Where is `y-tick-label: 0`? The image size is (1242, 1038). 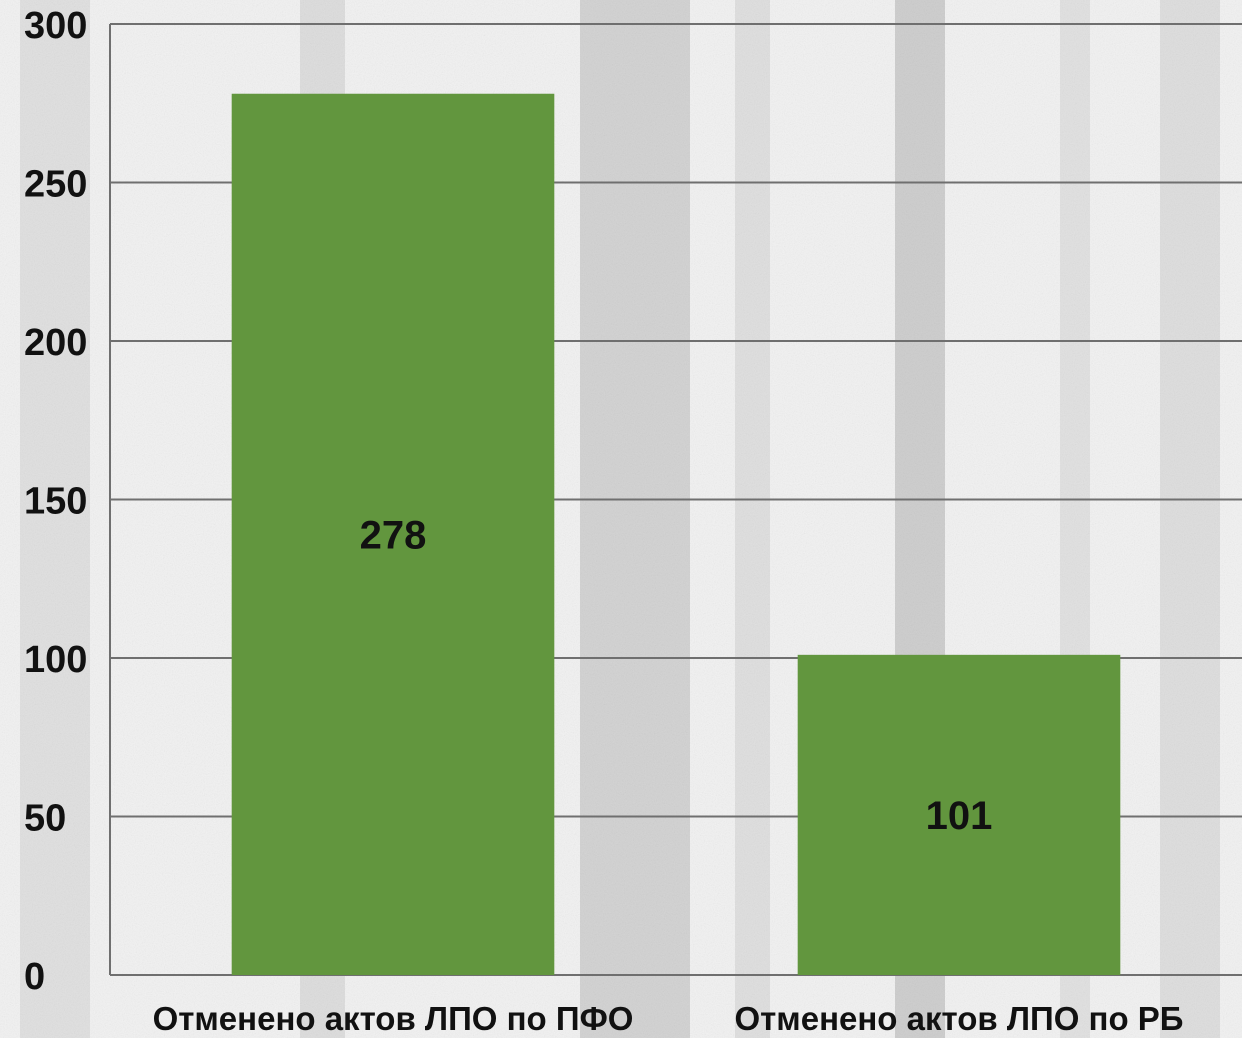 y-tick-label: 0 is located at coordinates (34, 977).